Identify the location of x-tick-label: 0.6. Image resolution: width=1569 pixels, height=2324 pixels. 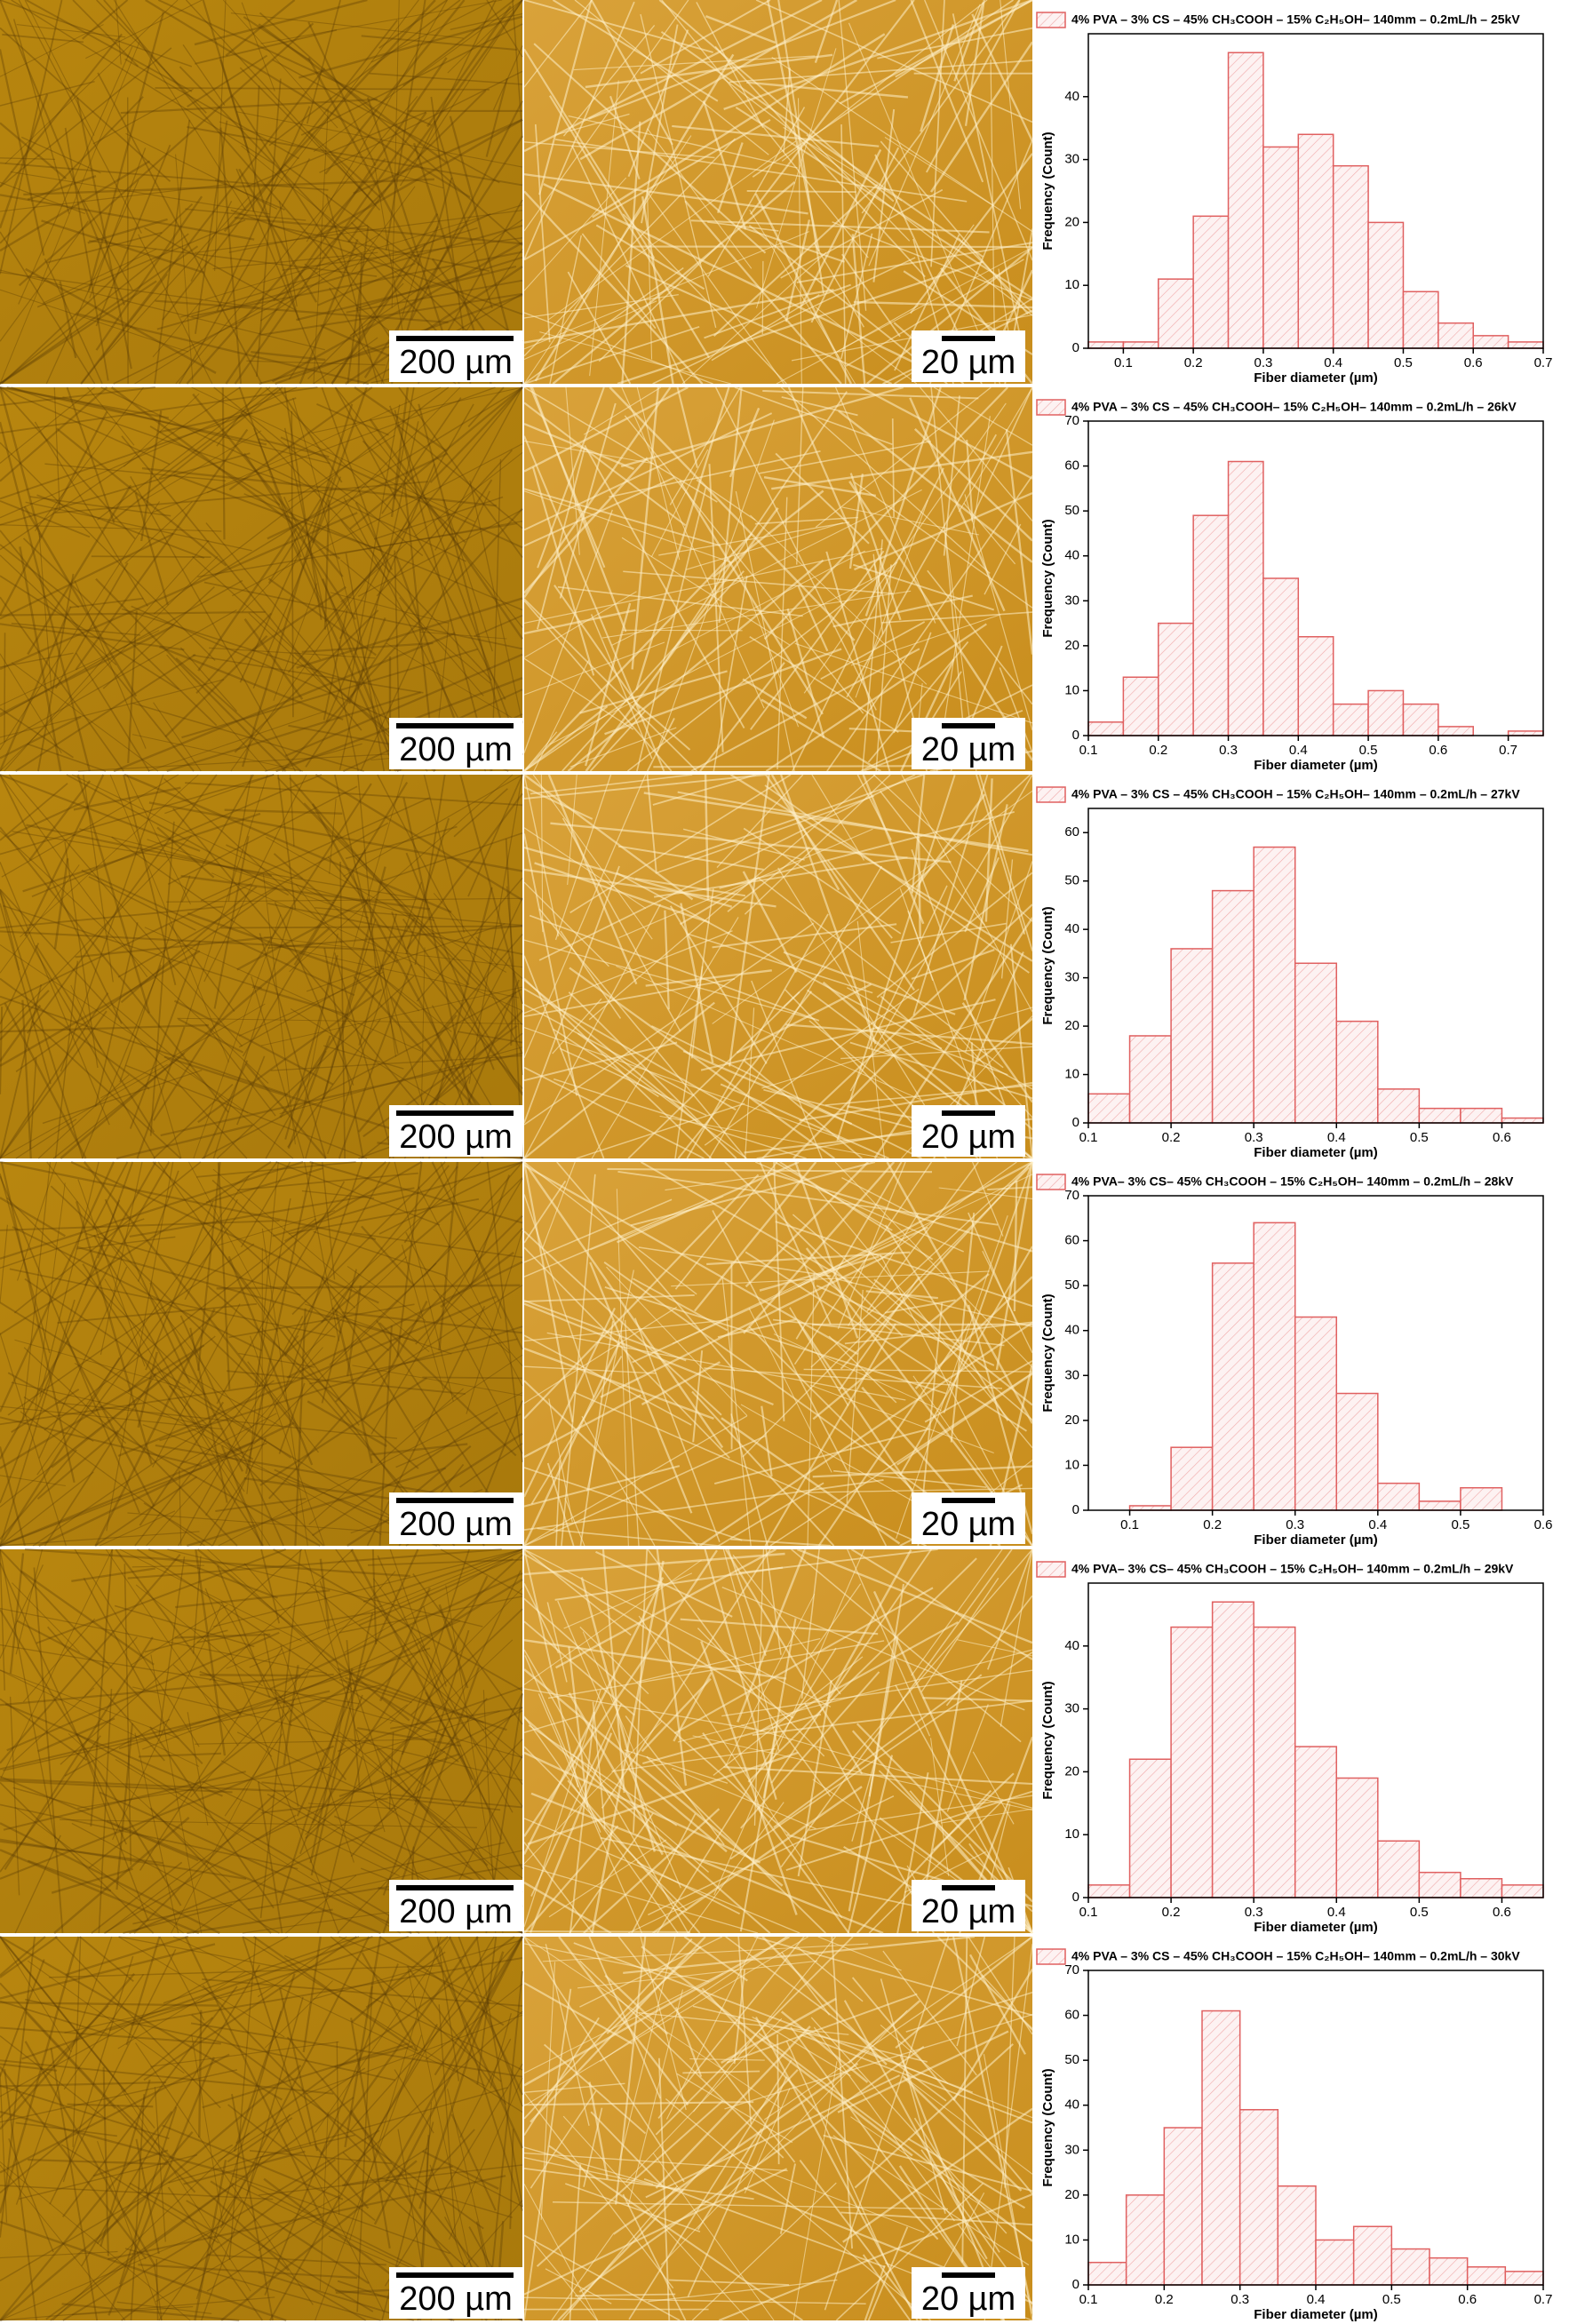
(1473, 362).